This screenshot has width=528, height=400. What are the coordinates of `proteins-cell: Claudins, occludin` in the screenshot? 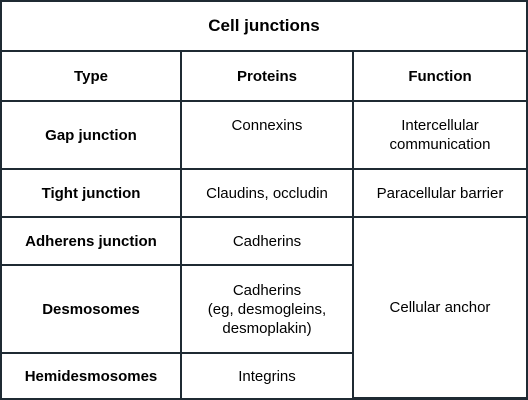 It's located at (267, 193).